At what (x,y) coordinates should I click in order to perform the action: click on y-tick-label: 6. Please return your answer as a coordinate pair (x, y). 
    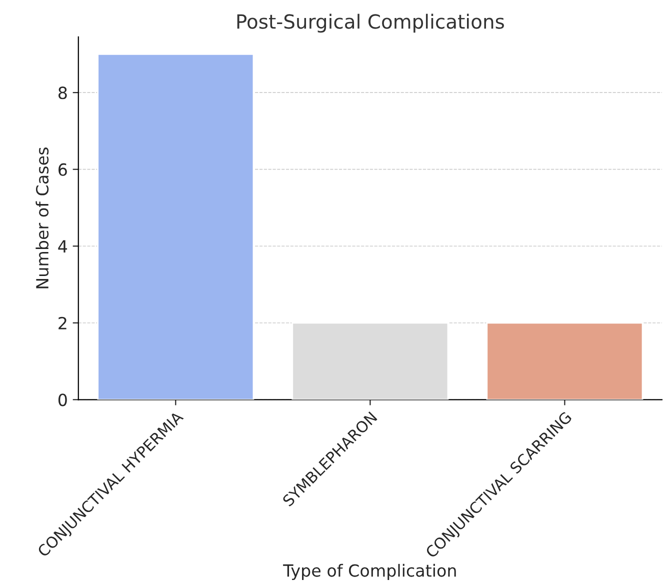
    Looking at the image, I should click on (62, 169).